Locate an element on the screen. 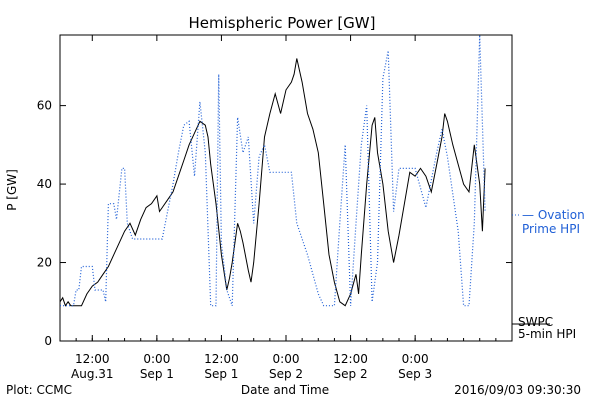 The width and height of the screenshot is (600, 400). x-tick-label-date: Sep 3 is located at coordinates (415, 374).